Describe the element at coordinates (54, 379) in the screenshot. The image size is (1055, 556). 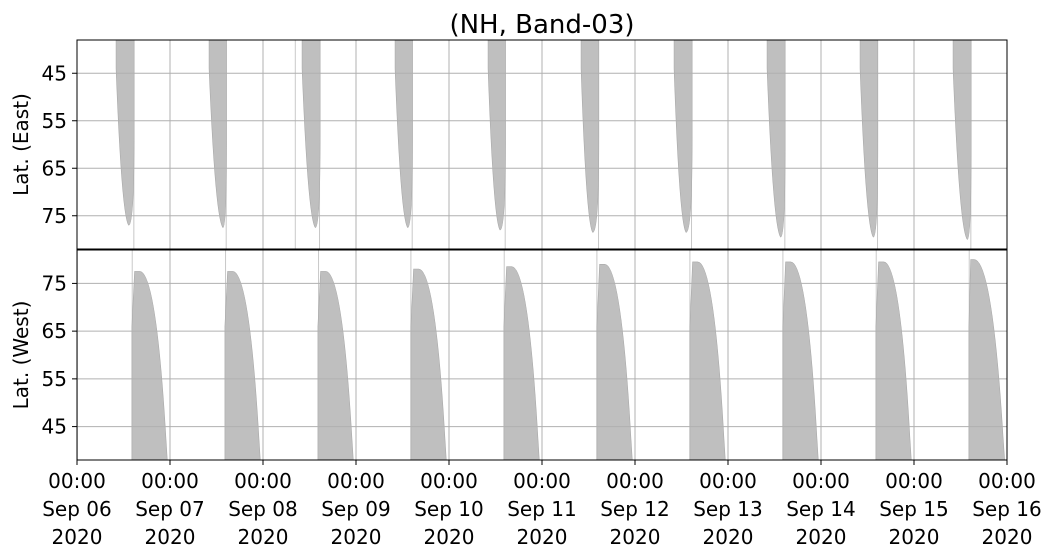
I see `west-ytick-label-1: 55` at that location.